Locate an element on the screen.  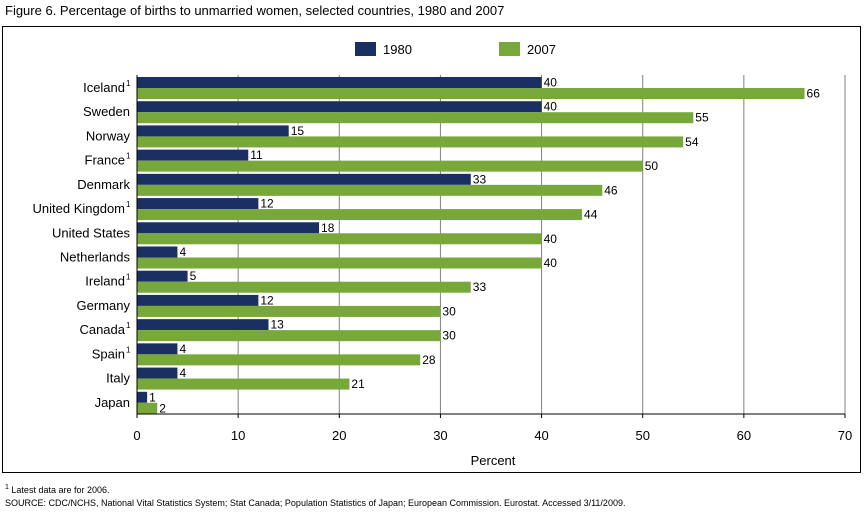
category-footnote-iceland: 1 is located at coordinates (128, 83).